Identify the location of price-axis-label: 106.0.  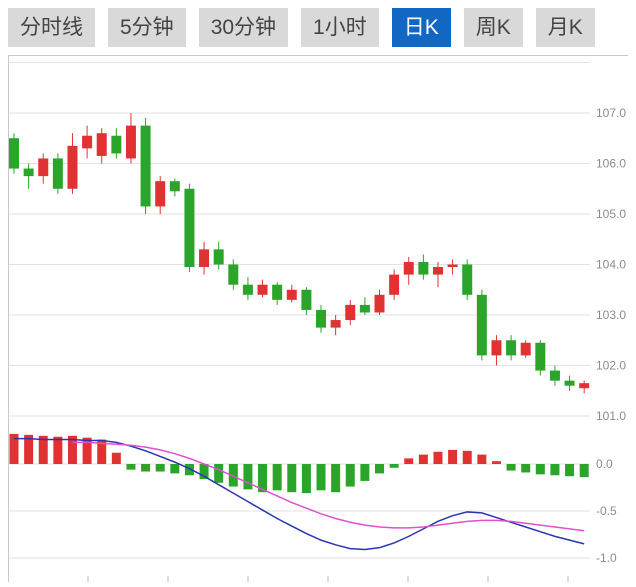
(611, 164).